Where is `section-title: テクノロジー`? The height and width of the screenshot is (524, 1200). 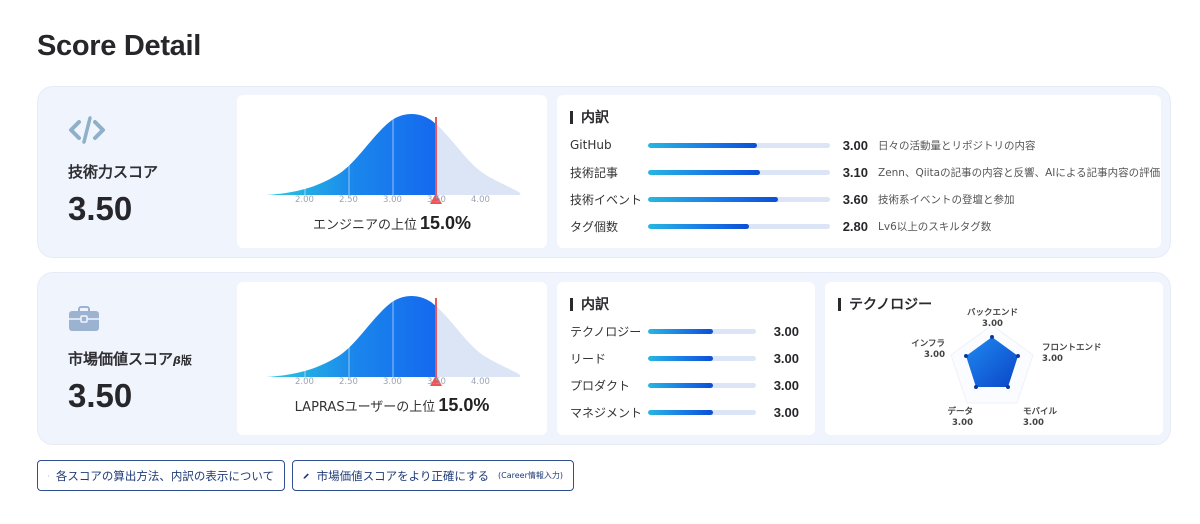
section-title: テクノロジー is located at coordinates (885, 304).